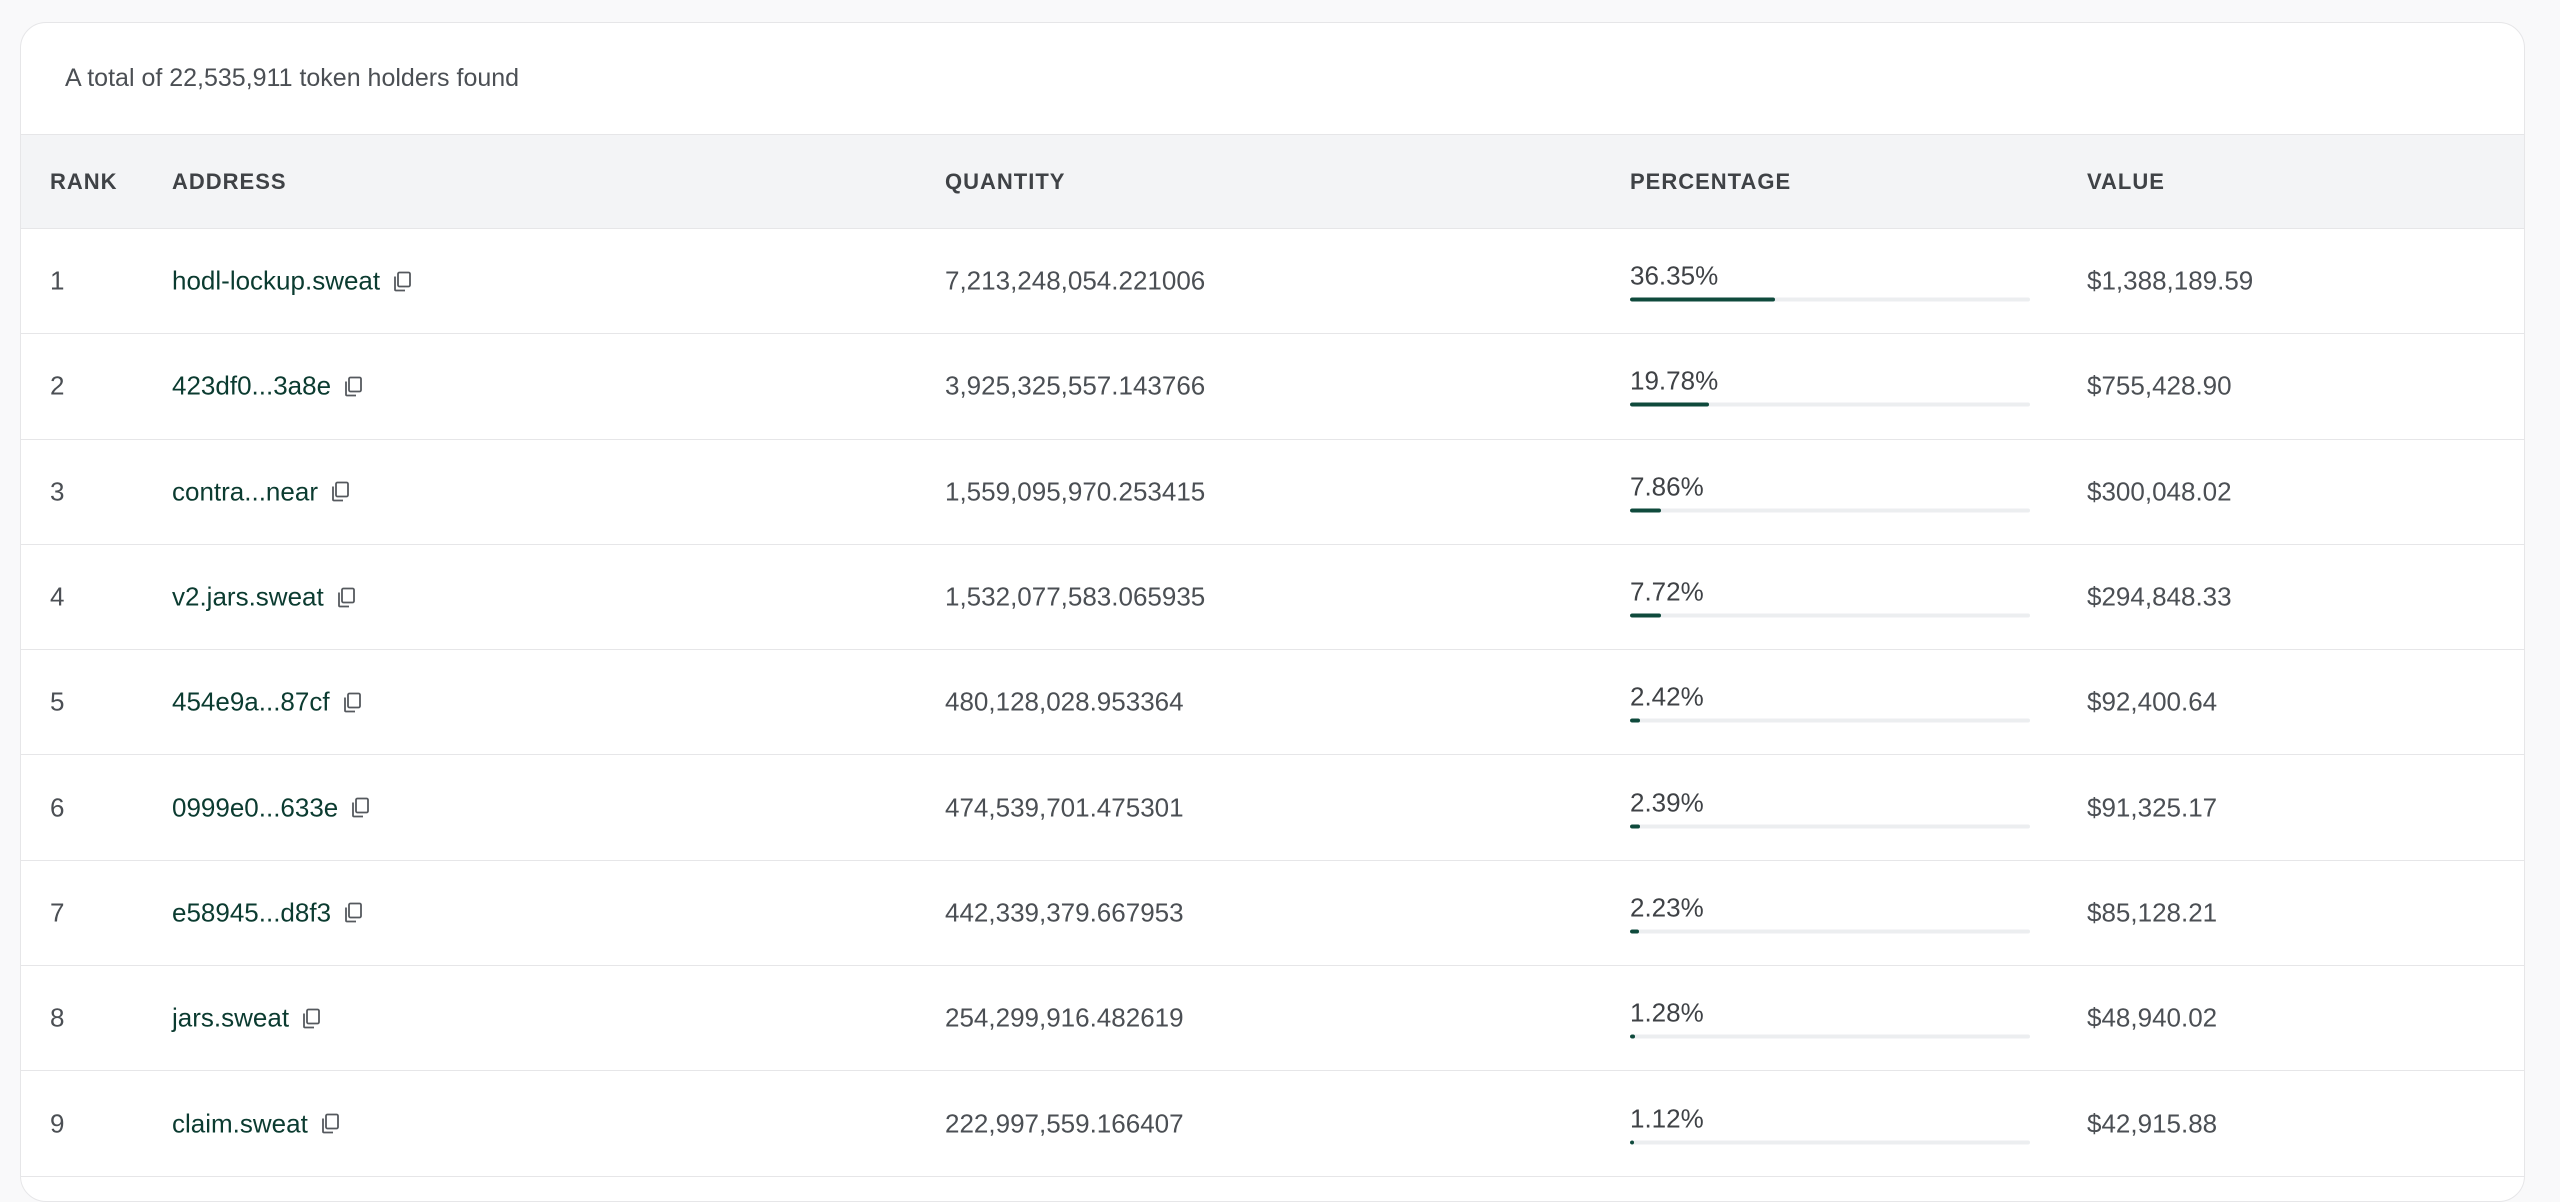  What do you see at coordinates (1667, 696) in the screenshot?
I see `percentage-label: 2.42%` at bounding box center [1667, 696].